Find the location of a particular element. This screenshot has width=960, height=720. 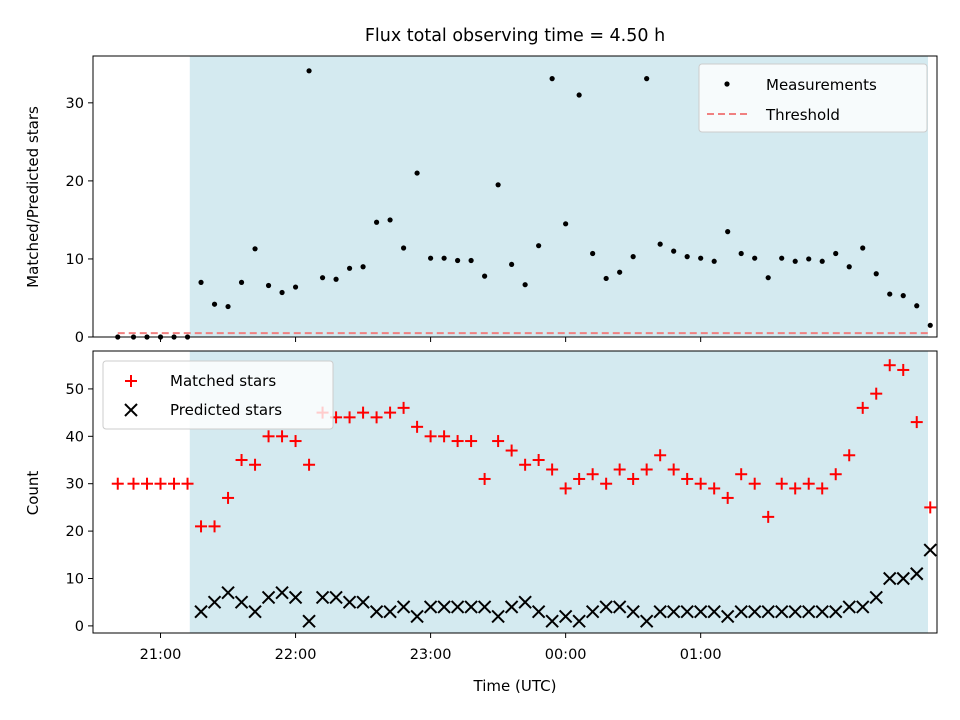

x-tick-label: 22:00 is located at coordinates (296, 655).